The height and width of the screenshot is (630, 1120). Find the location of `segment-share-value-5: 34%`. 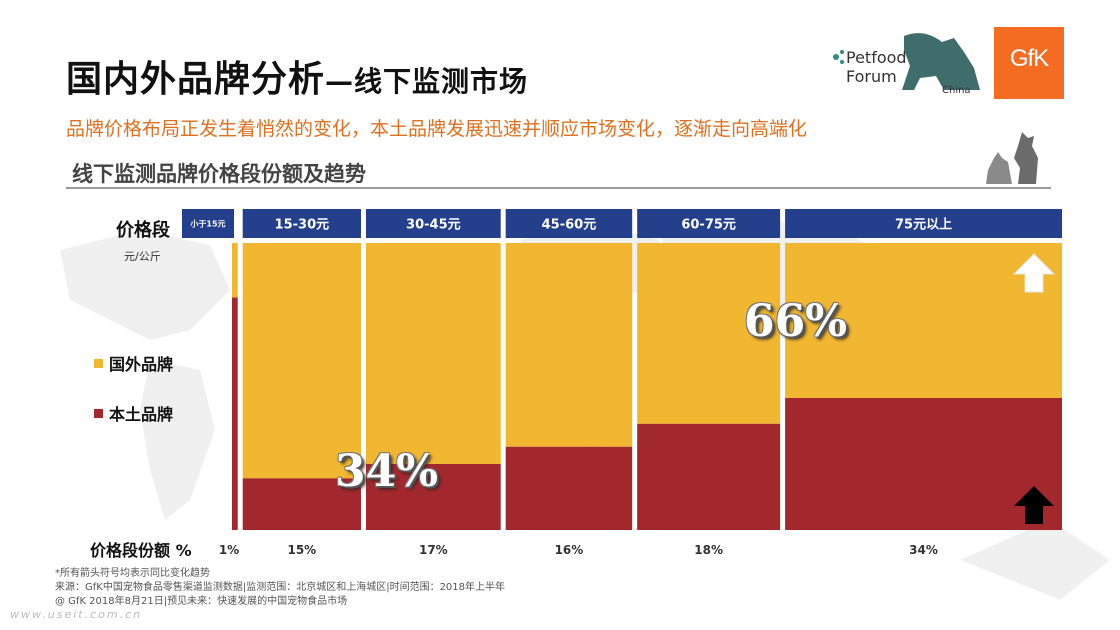

segment-share-value-5: 34% is located at coordinates (923, 550).